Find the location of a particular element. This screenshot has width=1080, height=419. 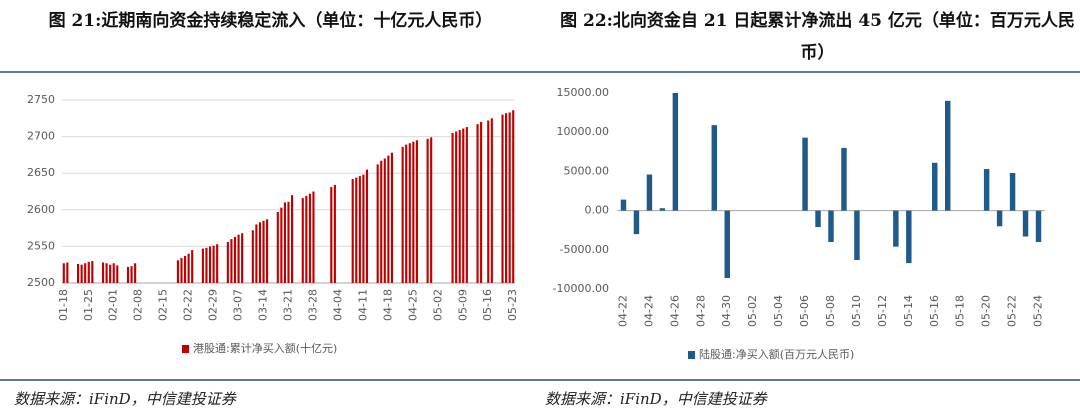

x-tick-label: 05-08 is located at coordinates (830, 311).